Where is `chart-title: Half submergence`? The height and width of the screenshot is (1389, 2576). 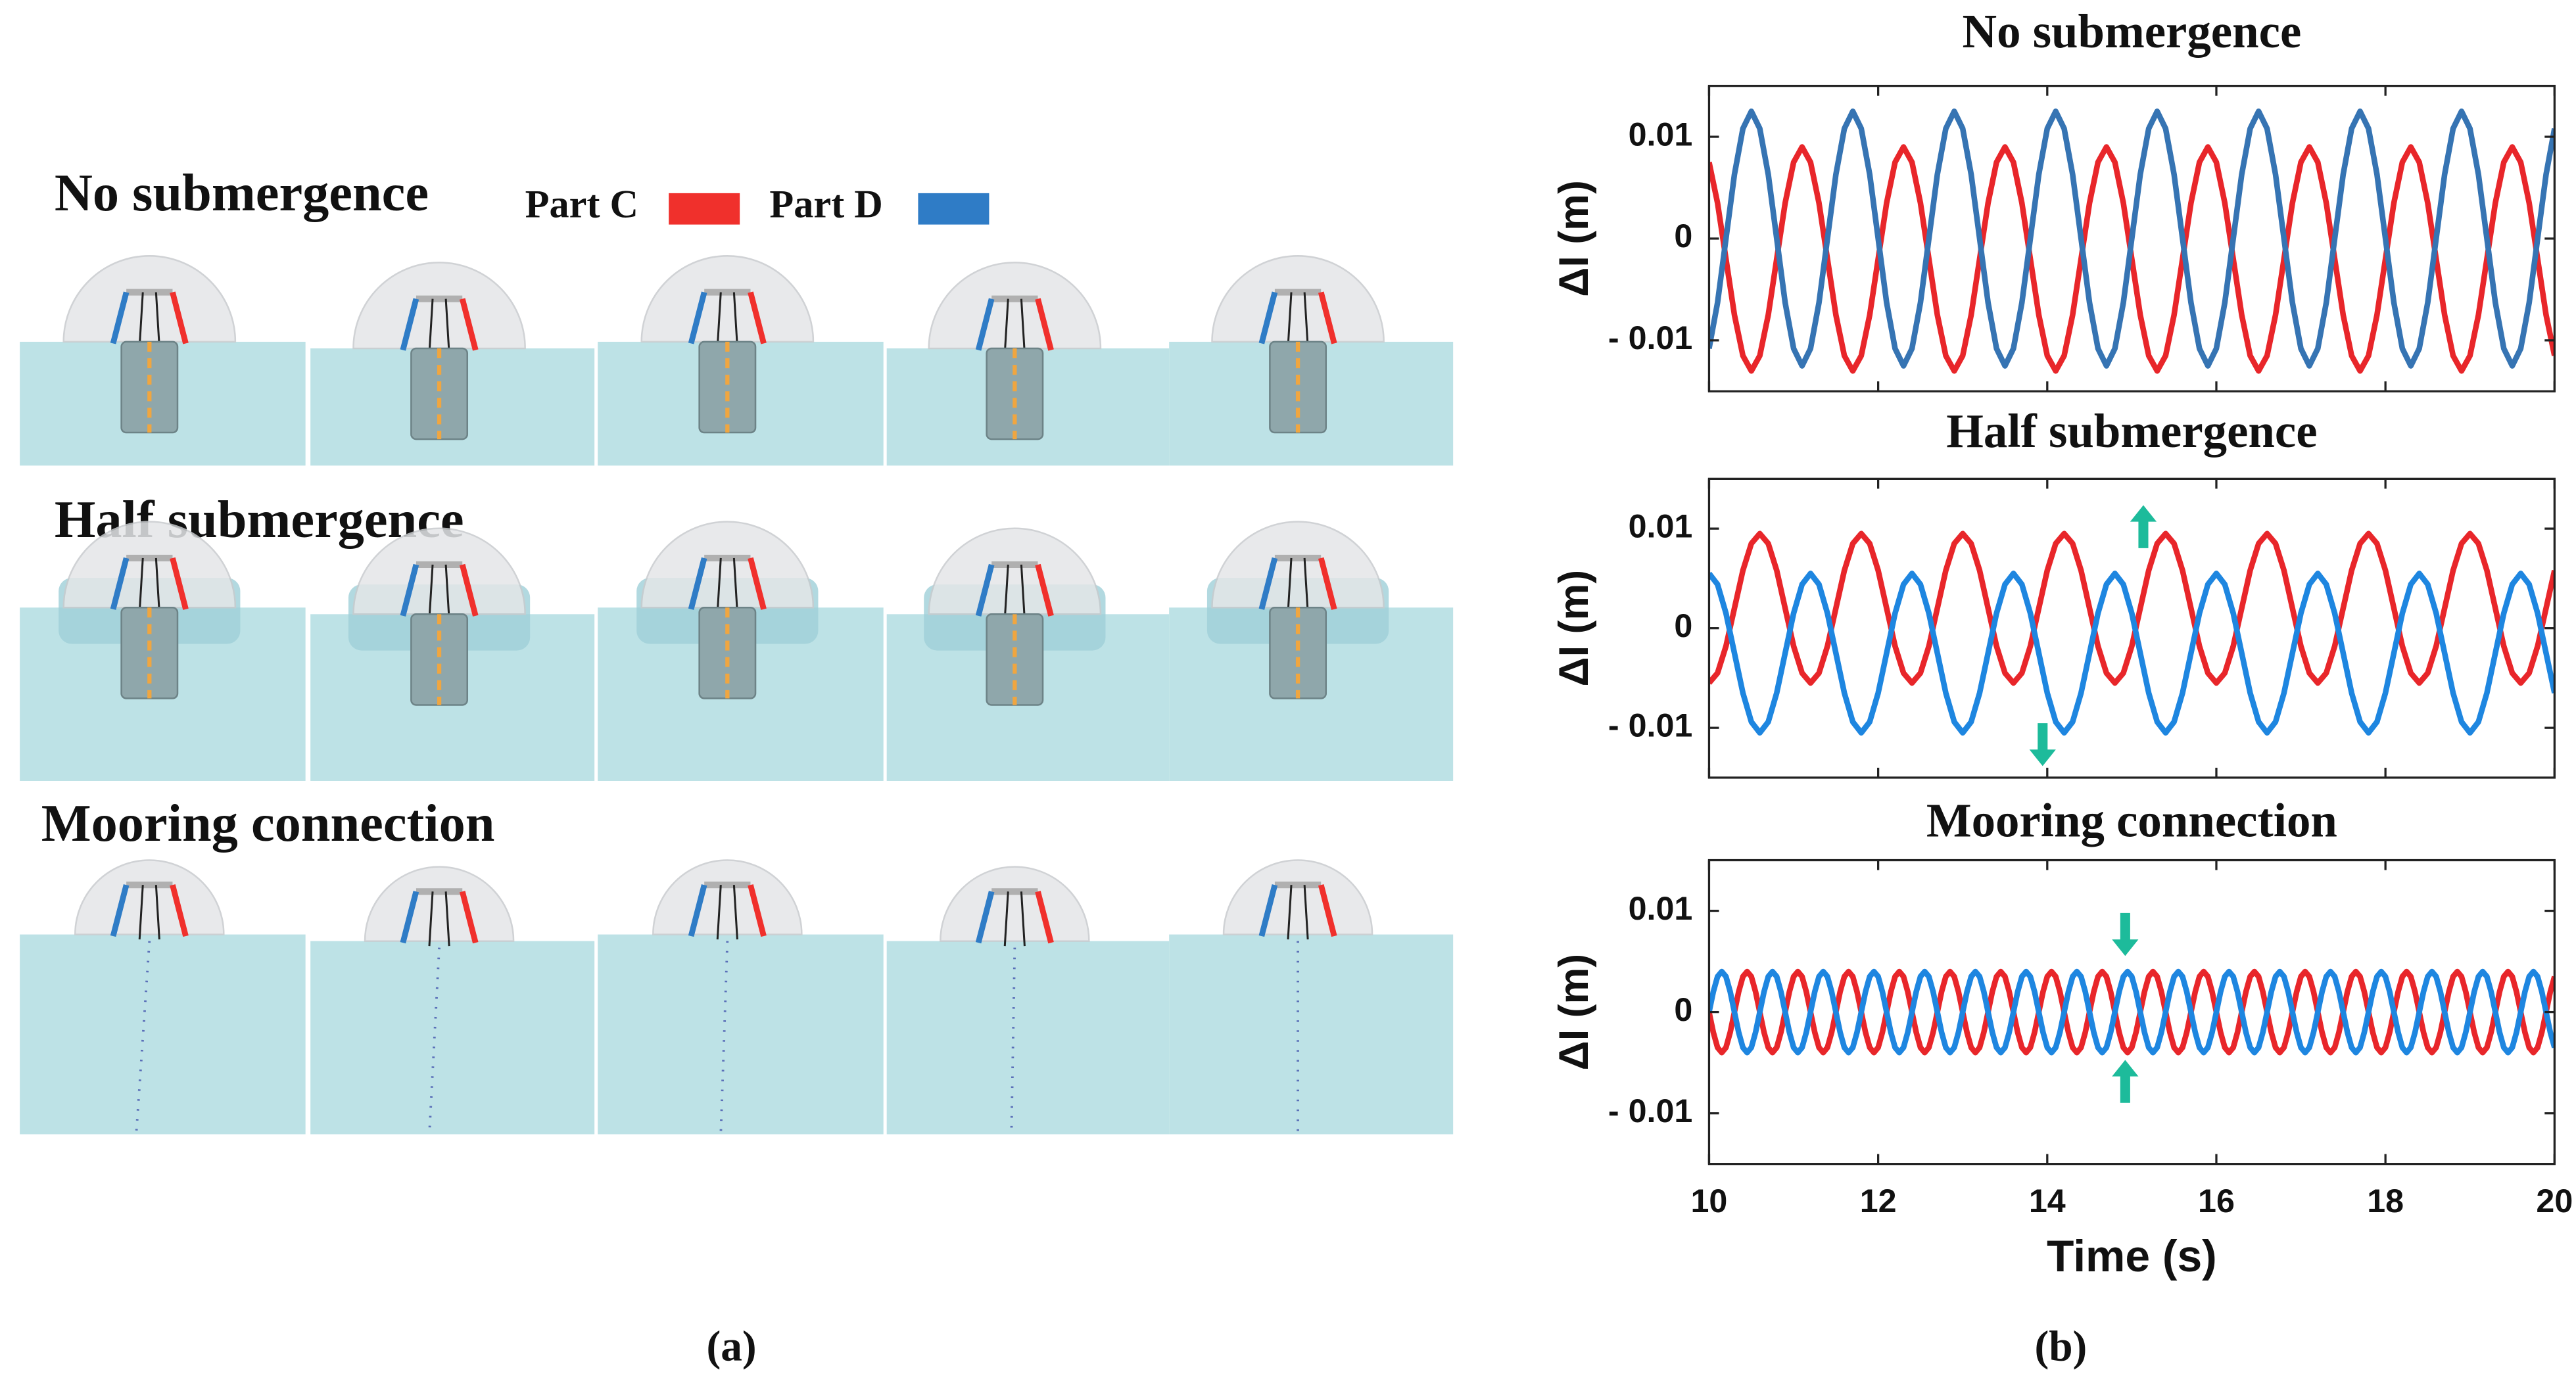 chart-title: Half submergence is located at coordinates (2131, 431).